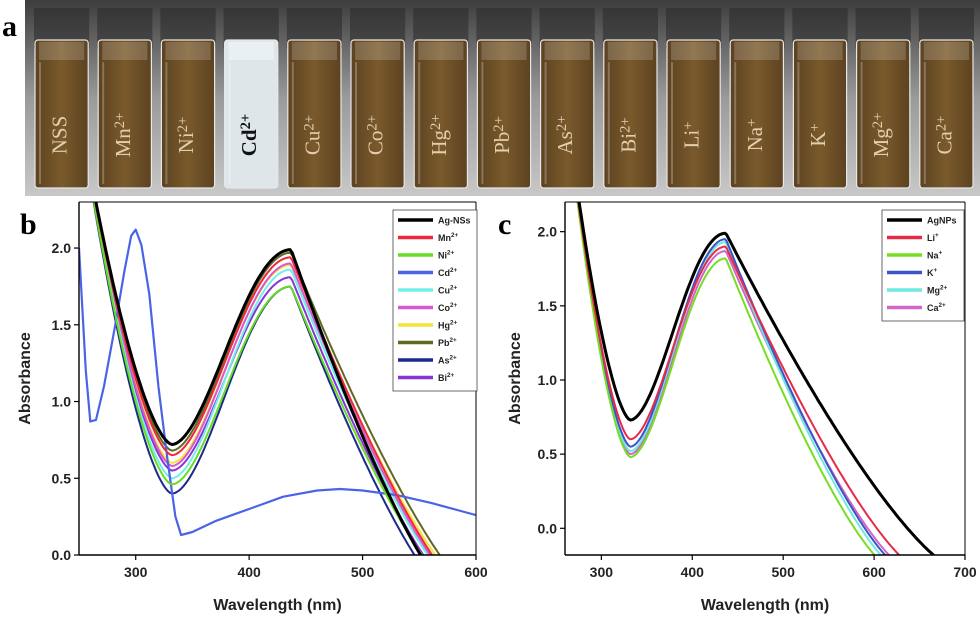 The image size is (980, 631). I want to click on x-tick-label: 700, so click(965, 572).